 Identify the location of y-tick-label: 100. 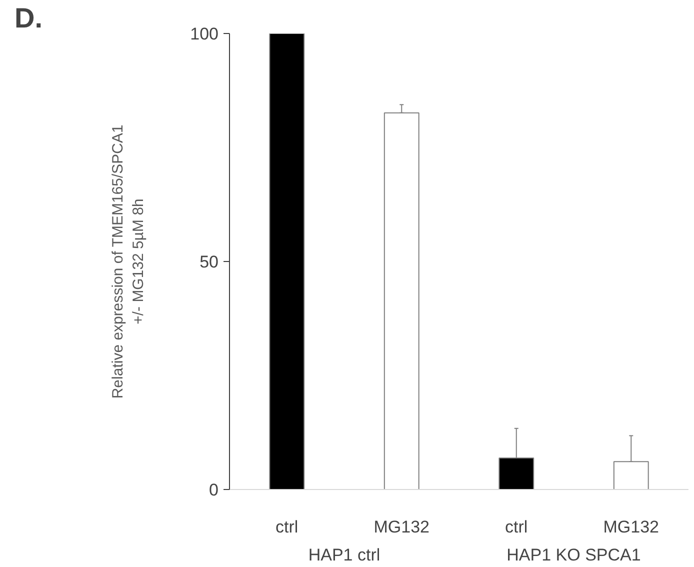
(204, 34).